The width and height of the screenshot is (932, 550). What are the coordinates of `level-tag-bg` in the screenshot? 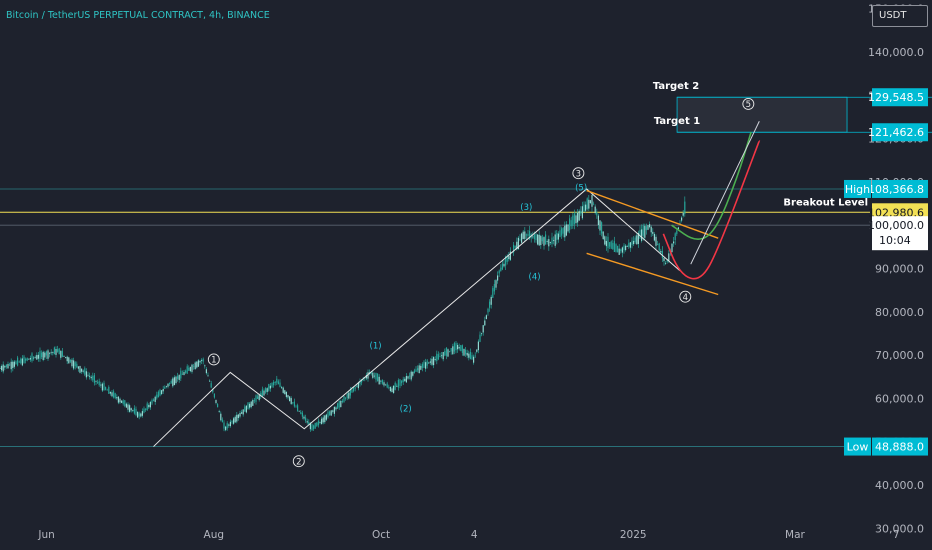 It's located at (857, 188).